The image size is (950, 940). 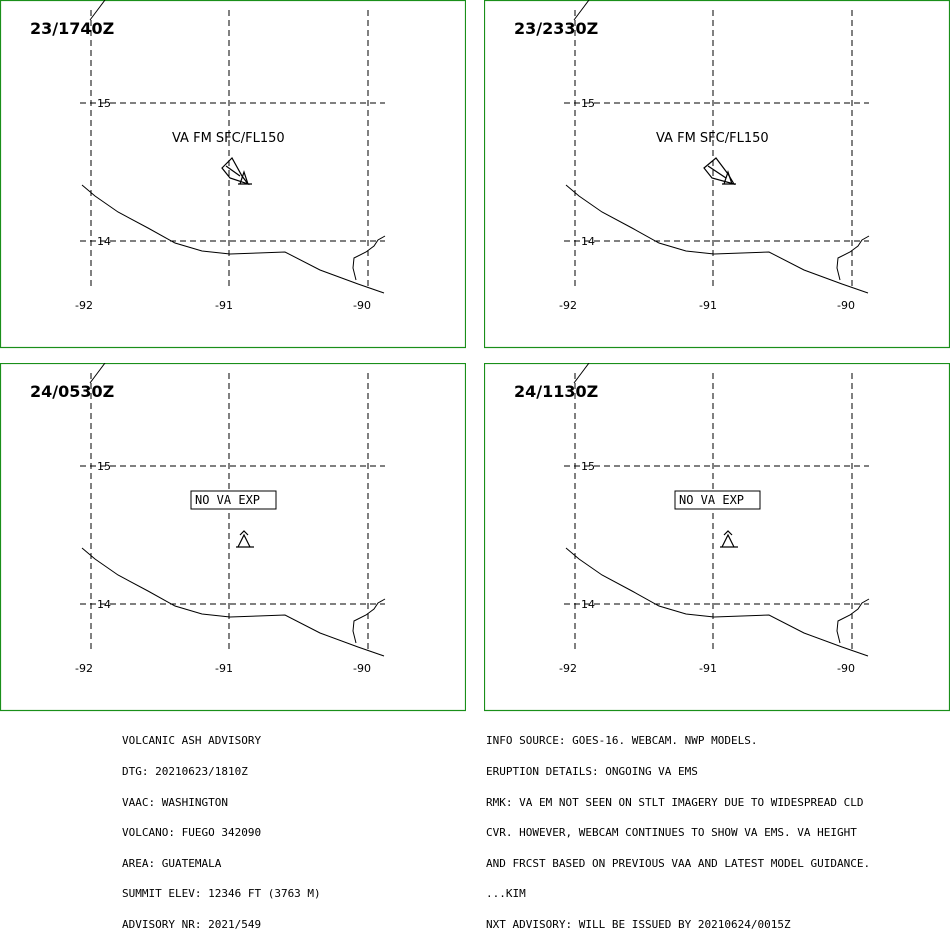 I want to click on panel-time: 23/2330Z, so click(x=556, y=28).